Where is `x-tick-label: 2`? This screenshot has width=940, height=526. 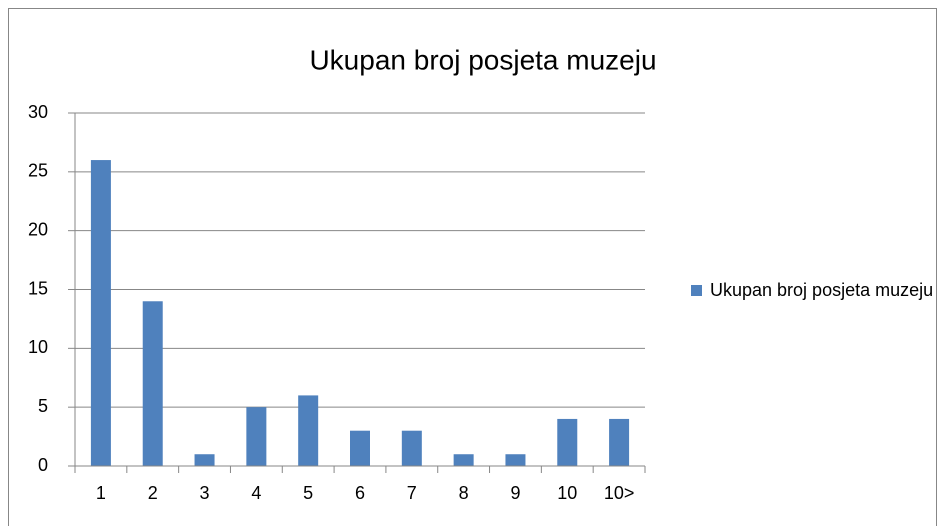
x-tick-label: 2 is located at coordinates (153, 493).